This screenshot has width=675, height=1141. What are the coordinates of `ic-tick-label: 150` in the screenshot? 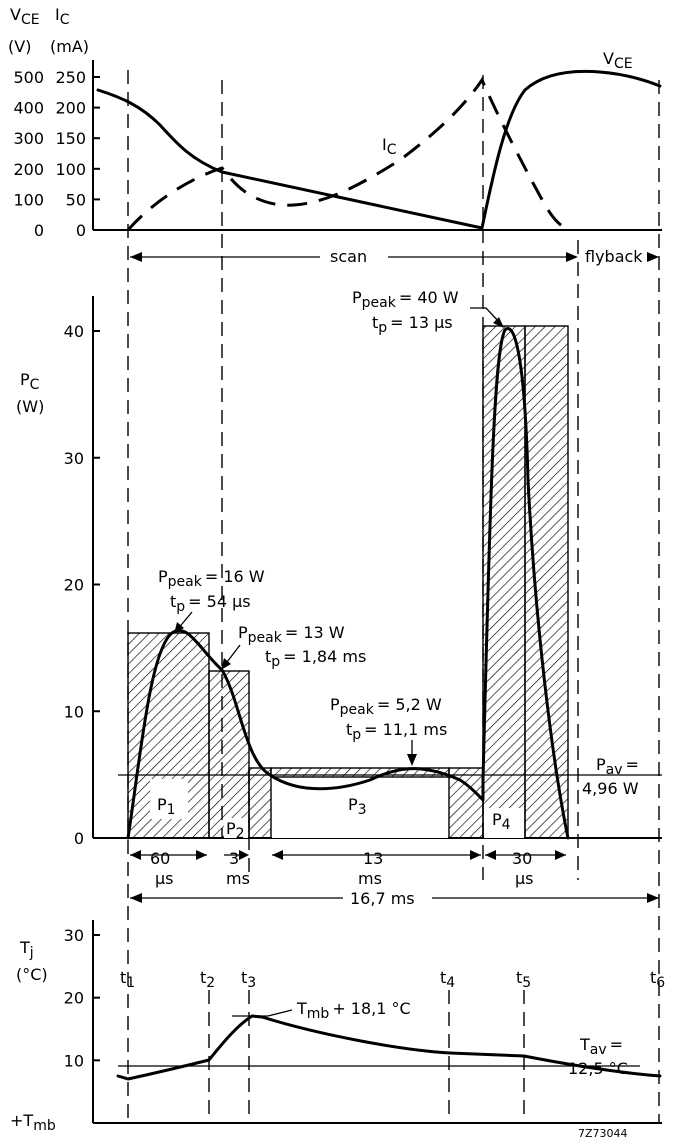 It's located at (70, 138).